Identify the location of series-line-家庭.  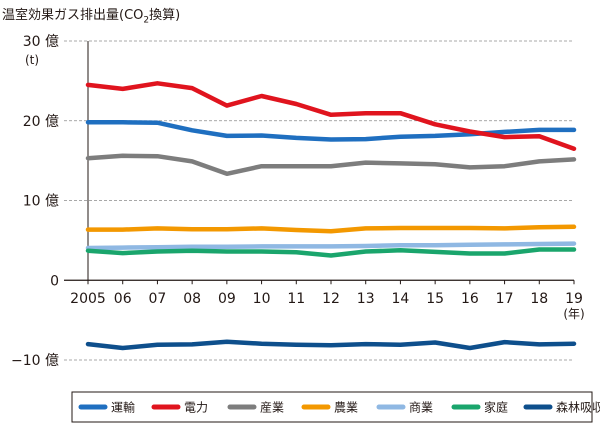
(331, 252).